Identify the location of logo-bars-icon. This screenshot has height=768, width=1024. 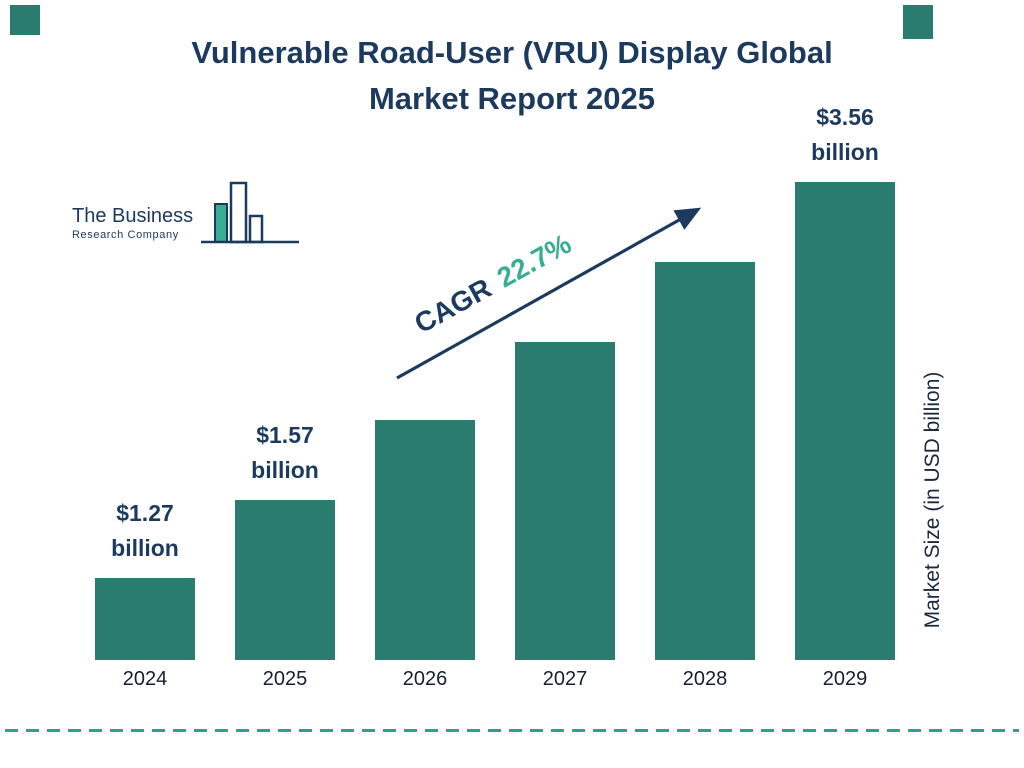
(250, 212).